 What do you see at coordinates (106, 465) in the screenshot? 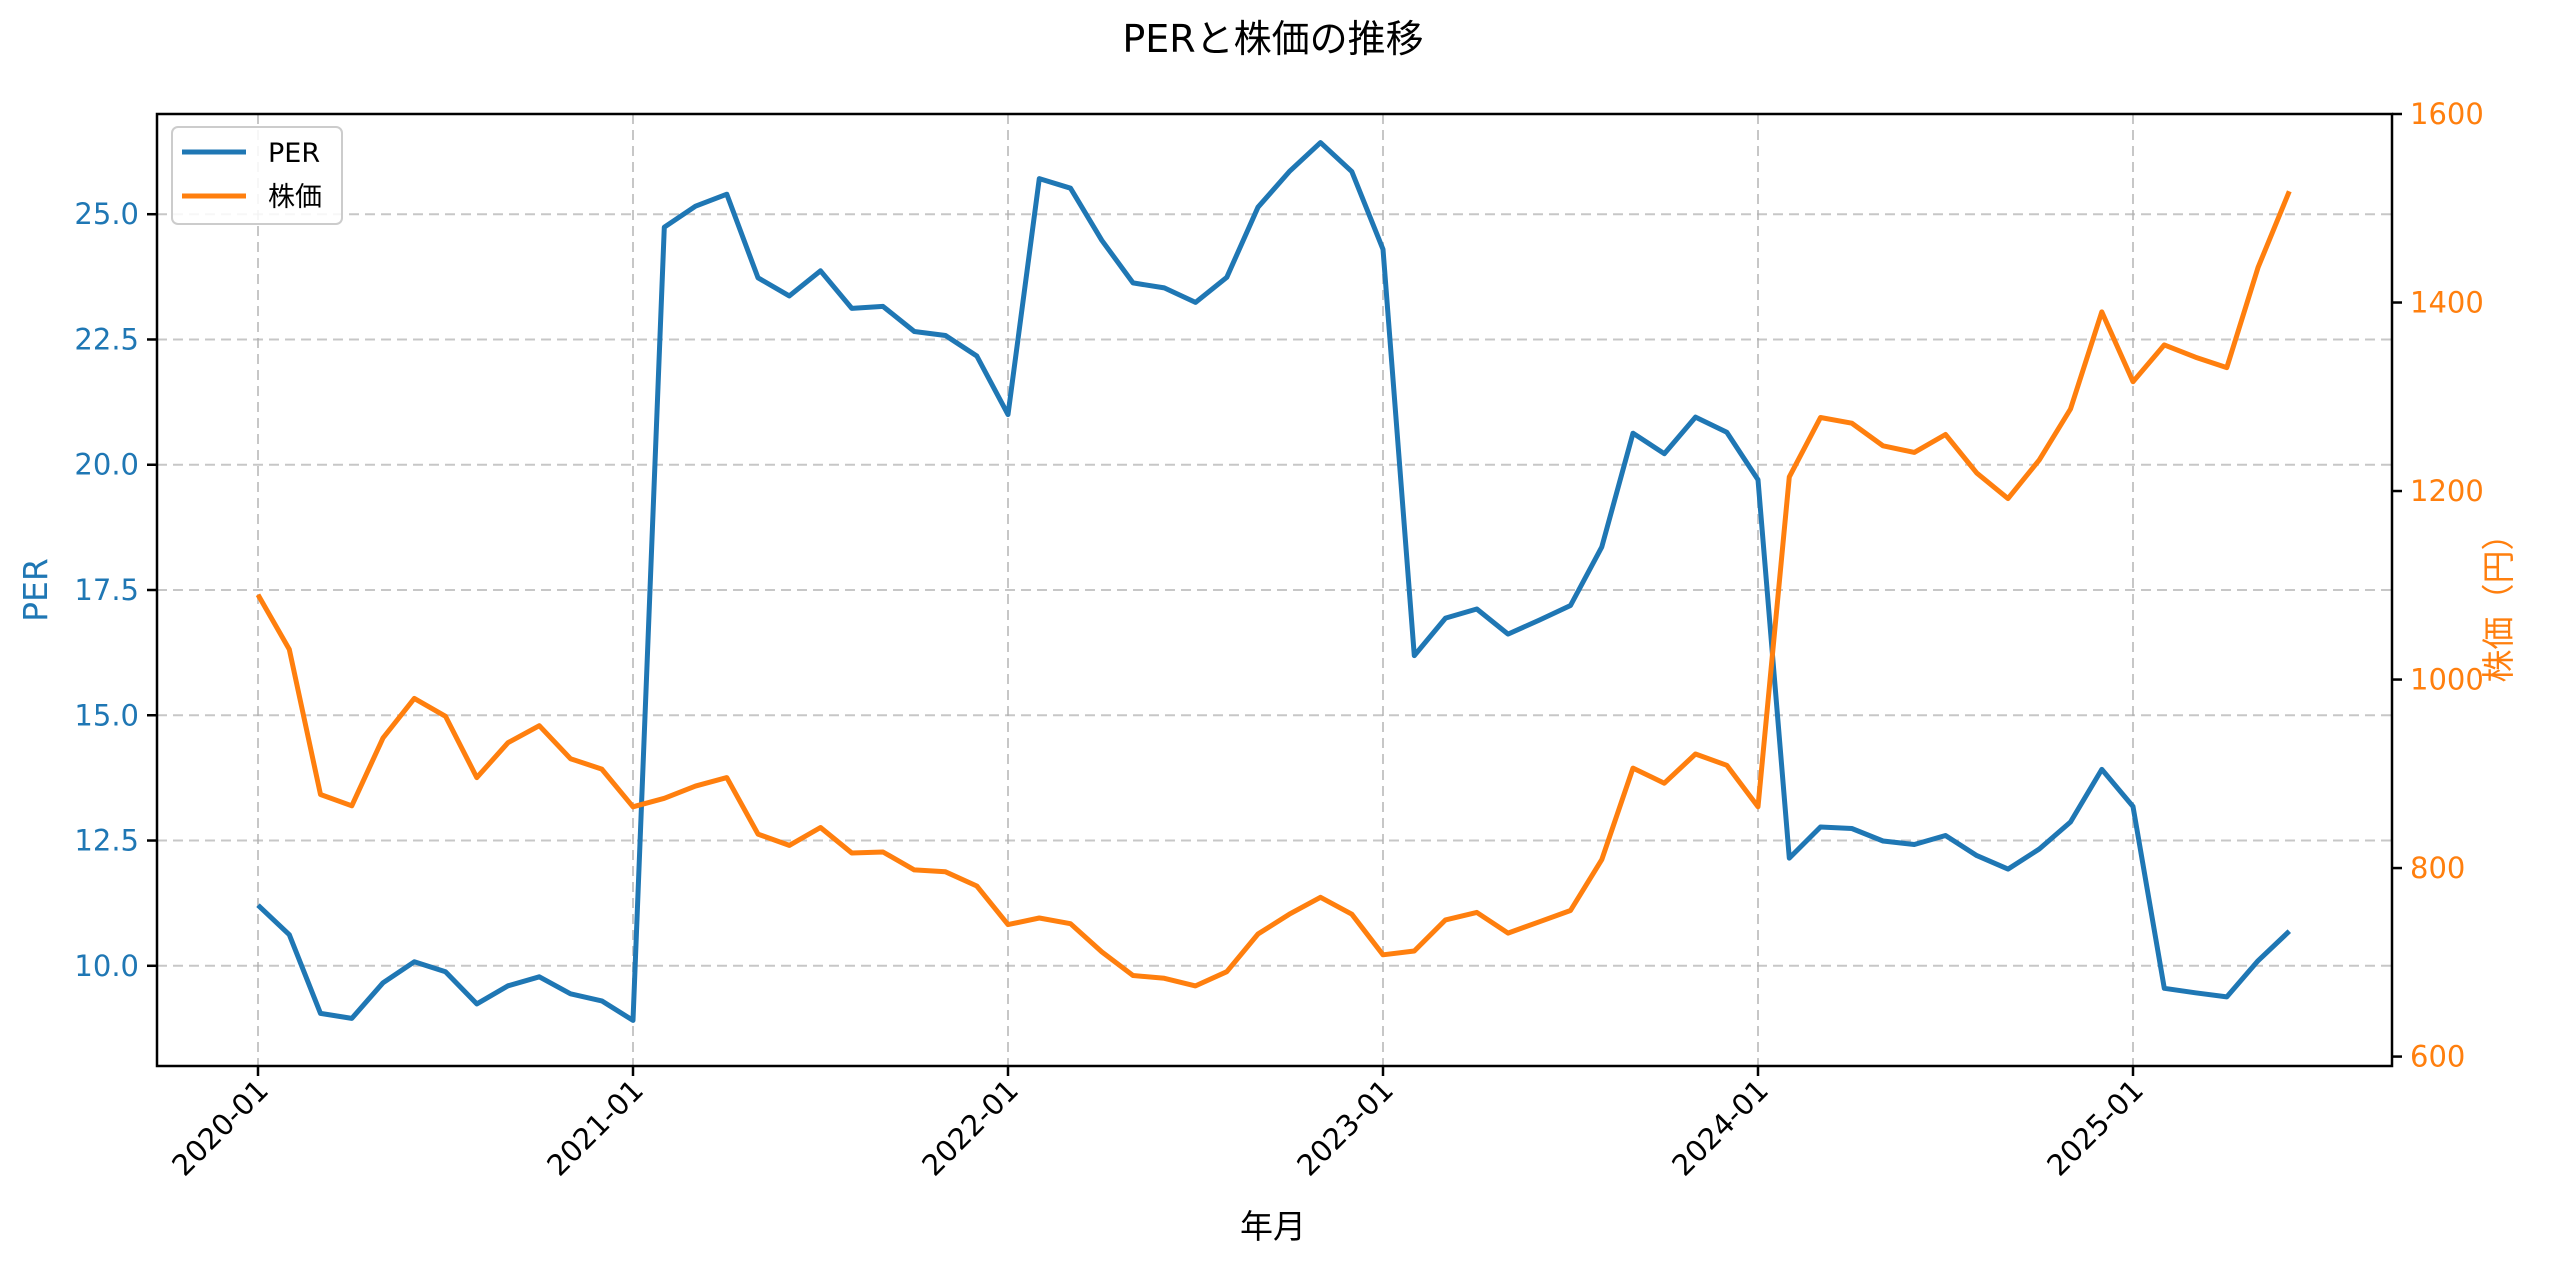
I see `left-tick-label: 20.0` at bounding box center [106, 465].